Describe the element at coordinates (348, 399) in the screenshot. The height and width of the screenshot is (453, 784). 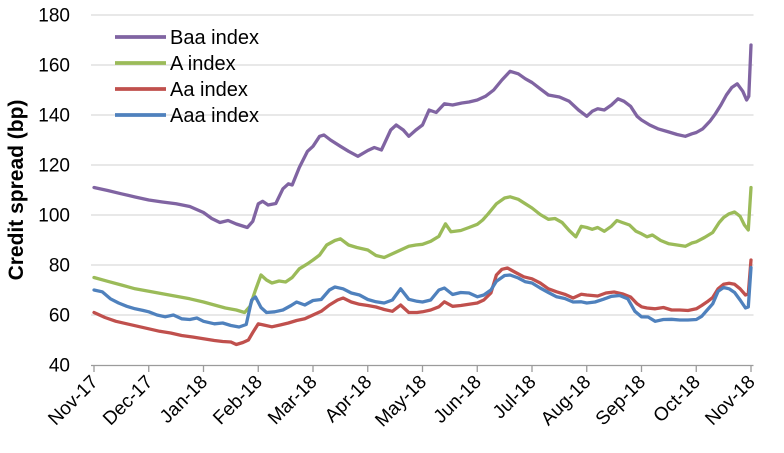
I see `x-axis-tick-label: Apr-18` at that location.